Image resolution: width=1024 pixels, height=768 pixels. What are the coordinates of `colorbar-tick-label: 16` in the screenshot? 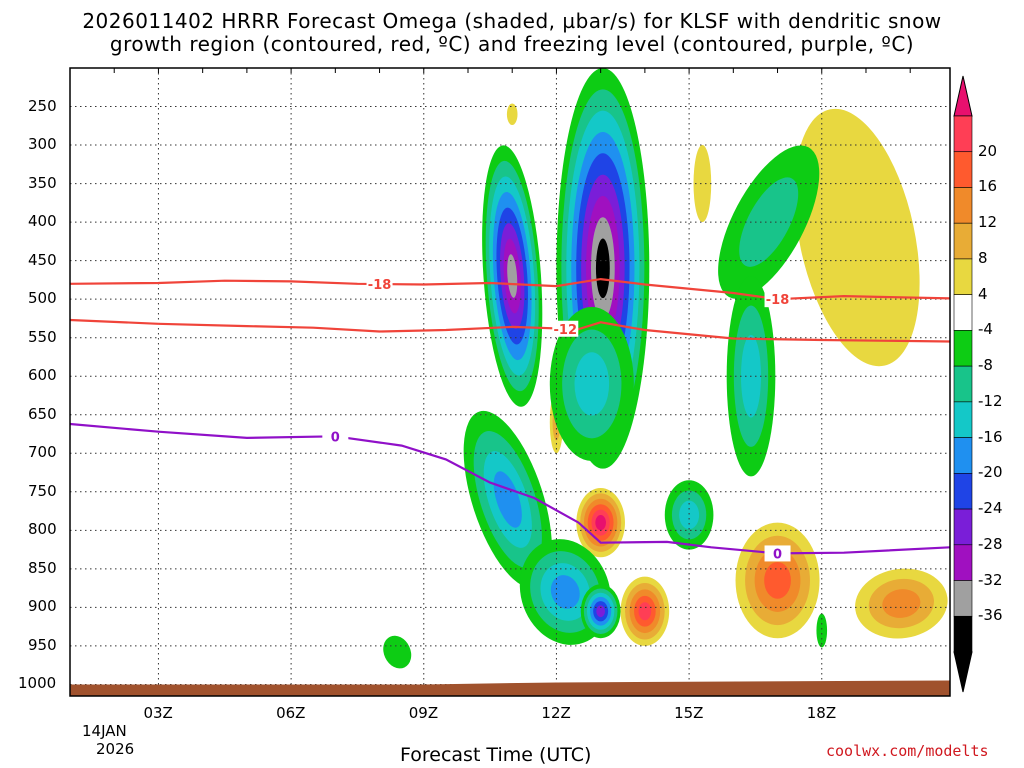 It's located at (988, 186).